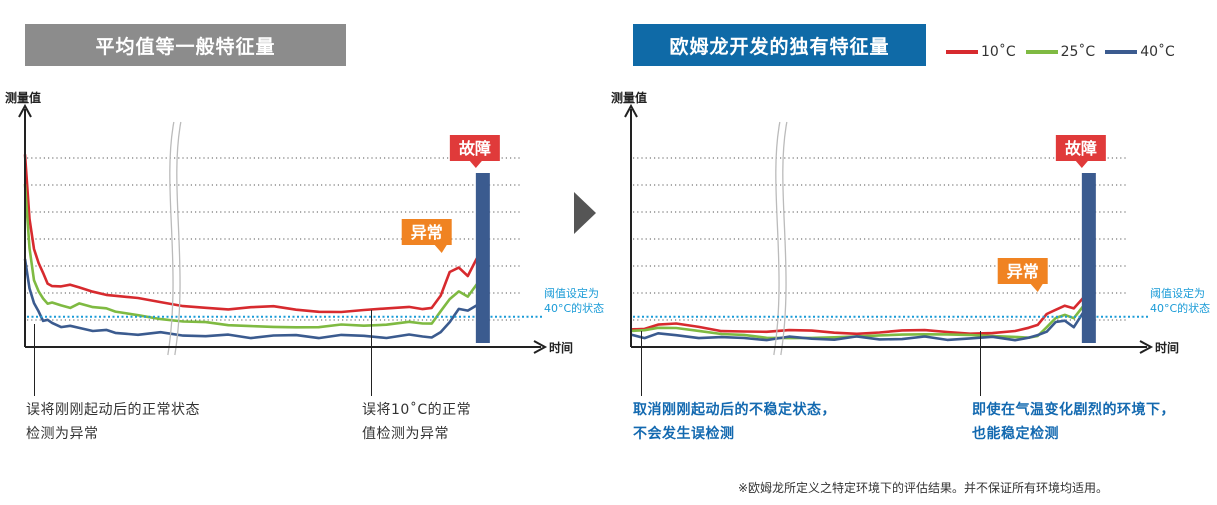 The image size is (1217, 505). Describe the element at coordinates (923, 488) in the screenshot. I see `footnote: ※欧姆龙所定义之特定环境下的评估结果。并不保证所有环境均适用。` at that location.